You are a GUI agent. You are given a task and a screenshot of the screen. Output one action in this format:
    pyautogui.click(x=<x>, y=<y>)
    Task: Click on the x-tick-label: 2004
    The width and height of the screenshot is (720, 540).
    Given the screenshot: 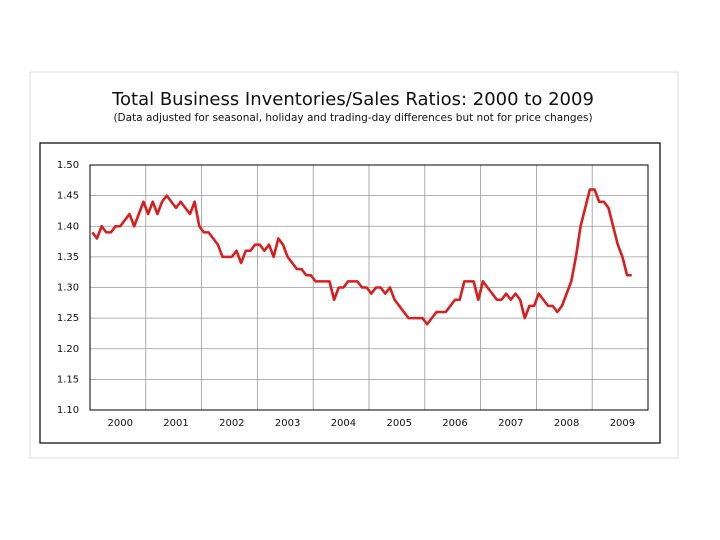 What is the action you would take?
    pyautogui.click(x=343, y=423)
    